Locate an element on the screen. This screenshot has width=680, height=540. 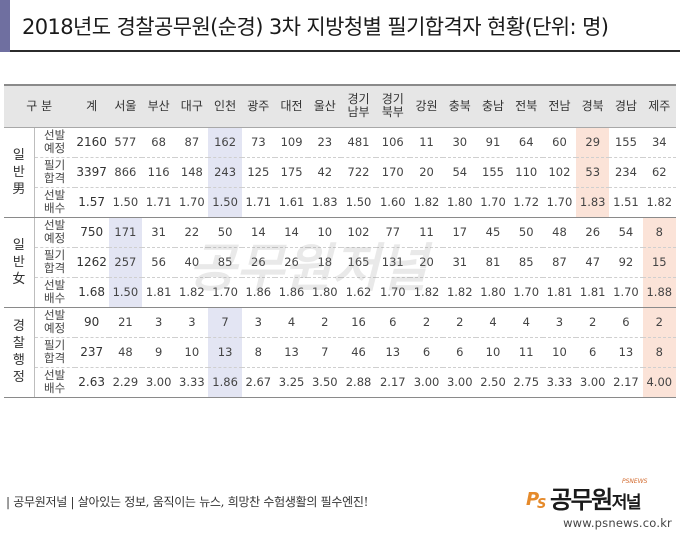
data-cell: 29 is located at coordinates (593, 142).